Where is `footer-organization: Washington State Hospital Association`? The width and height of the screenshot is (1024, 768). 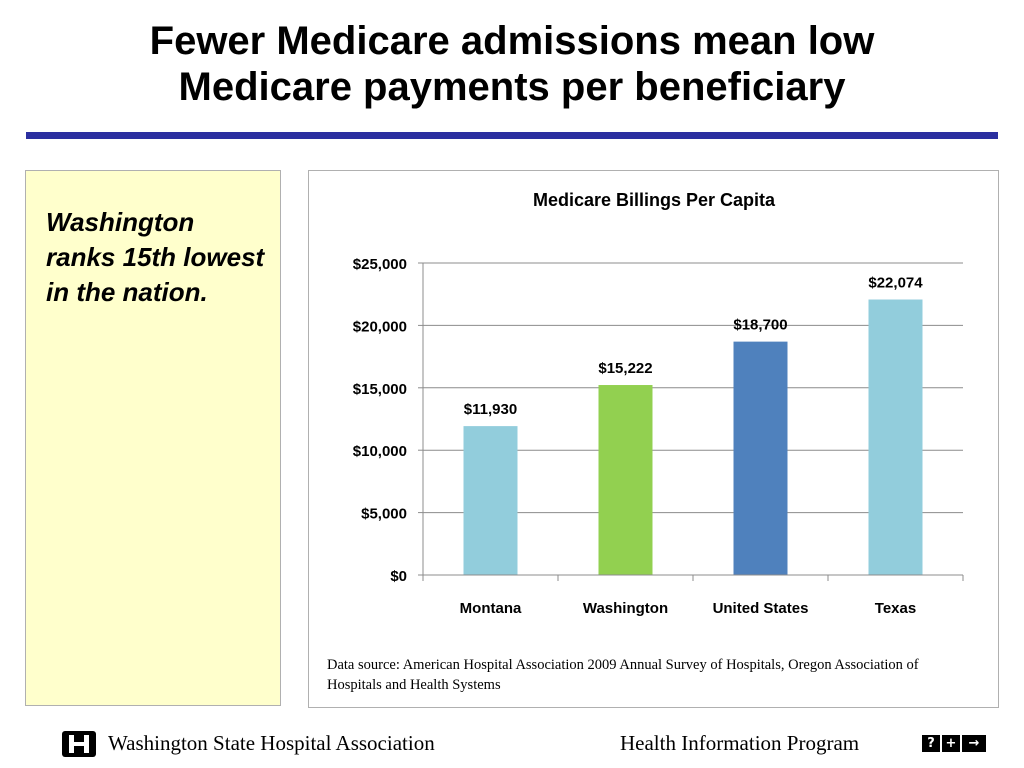 footer-organization: Washington State Hospital Association is located at coordinates (271, 743).